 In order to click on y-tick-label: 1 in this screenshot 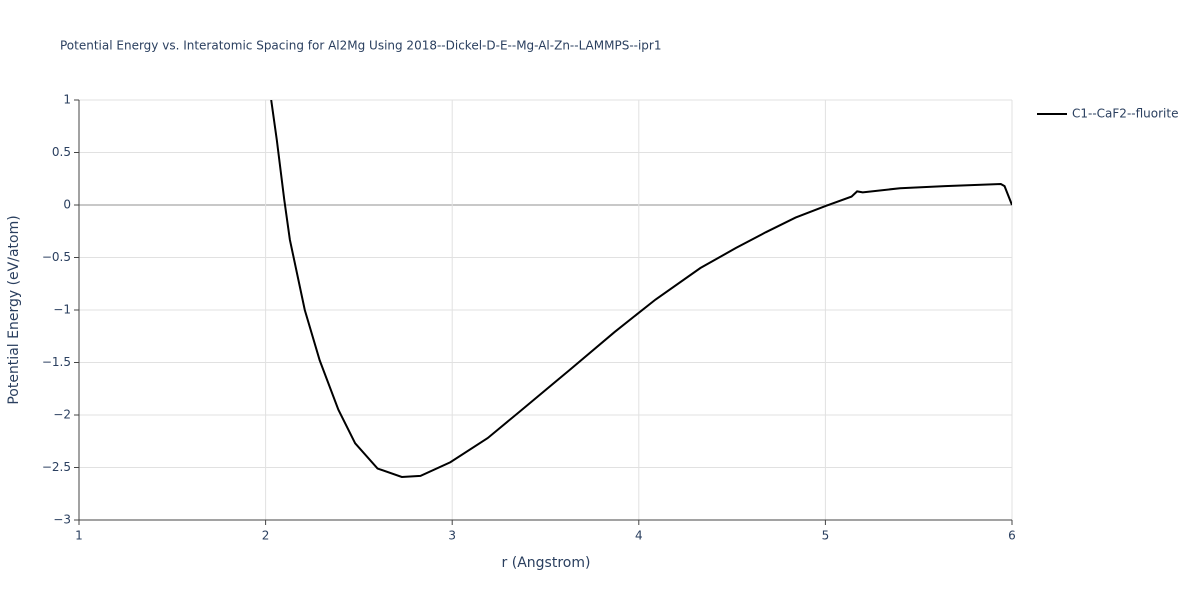, I will do `click(67, 100)`.